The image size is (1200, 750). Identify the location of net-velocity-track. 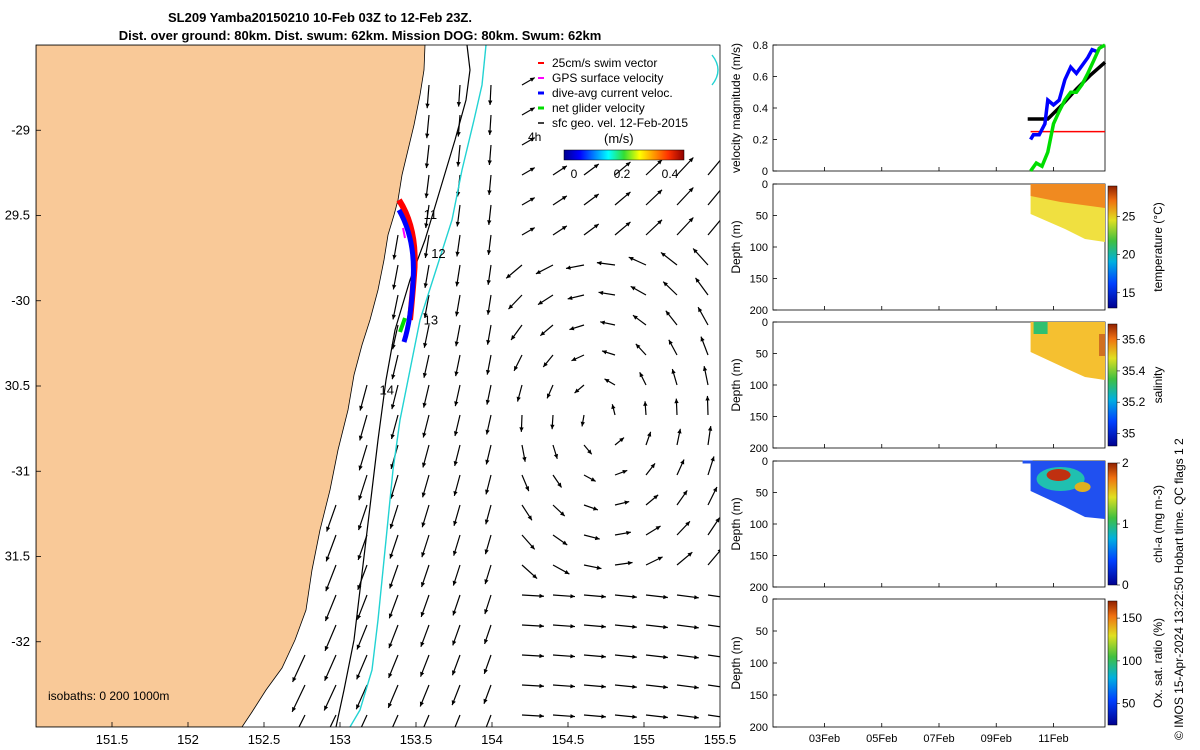
(402, 325).